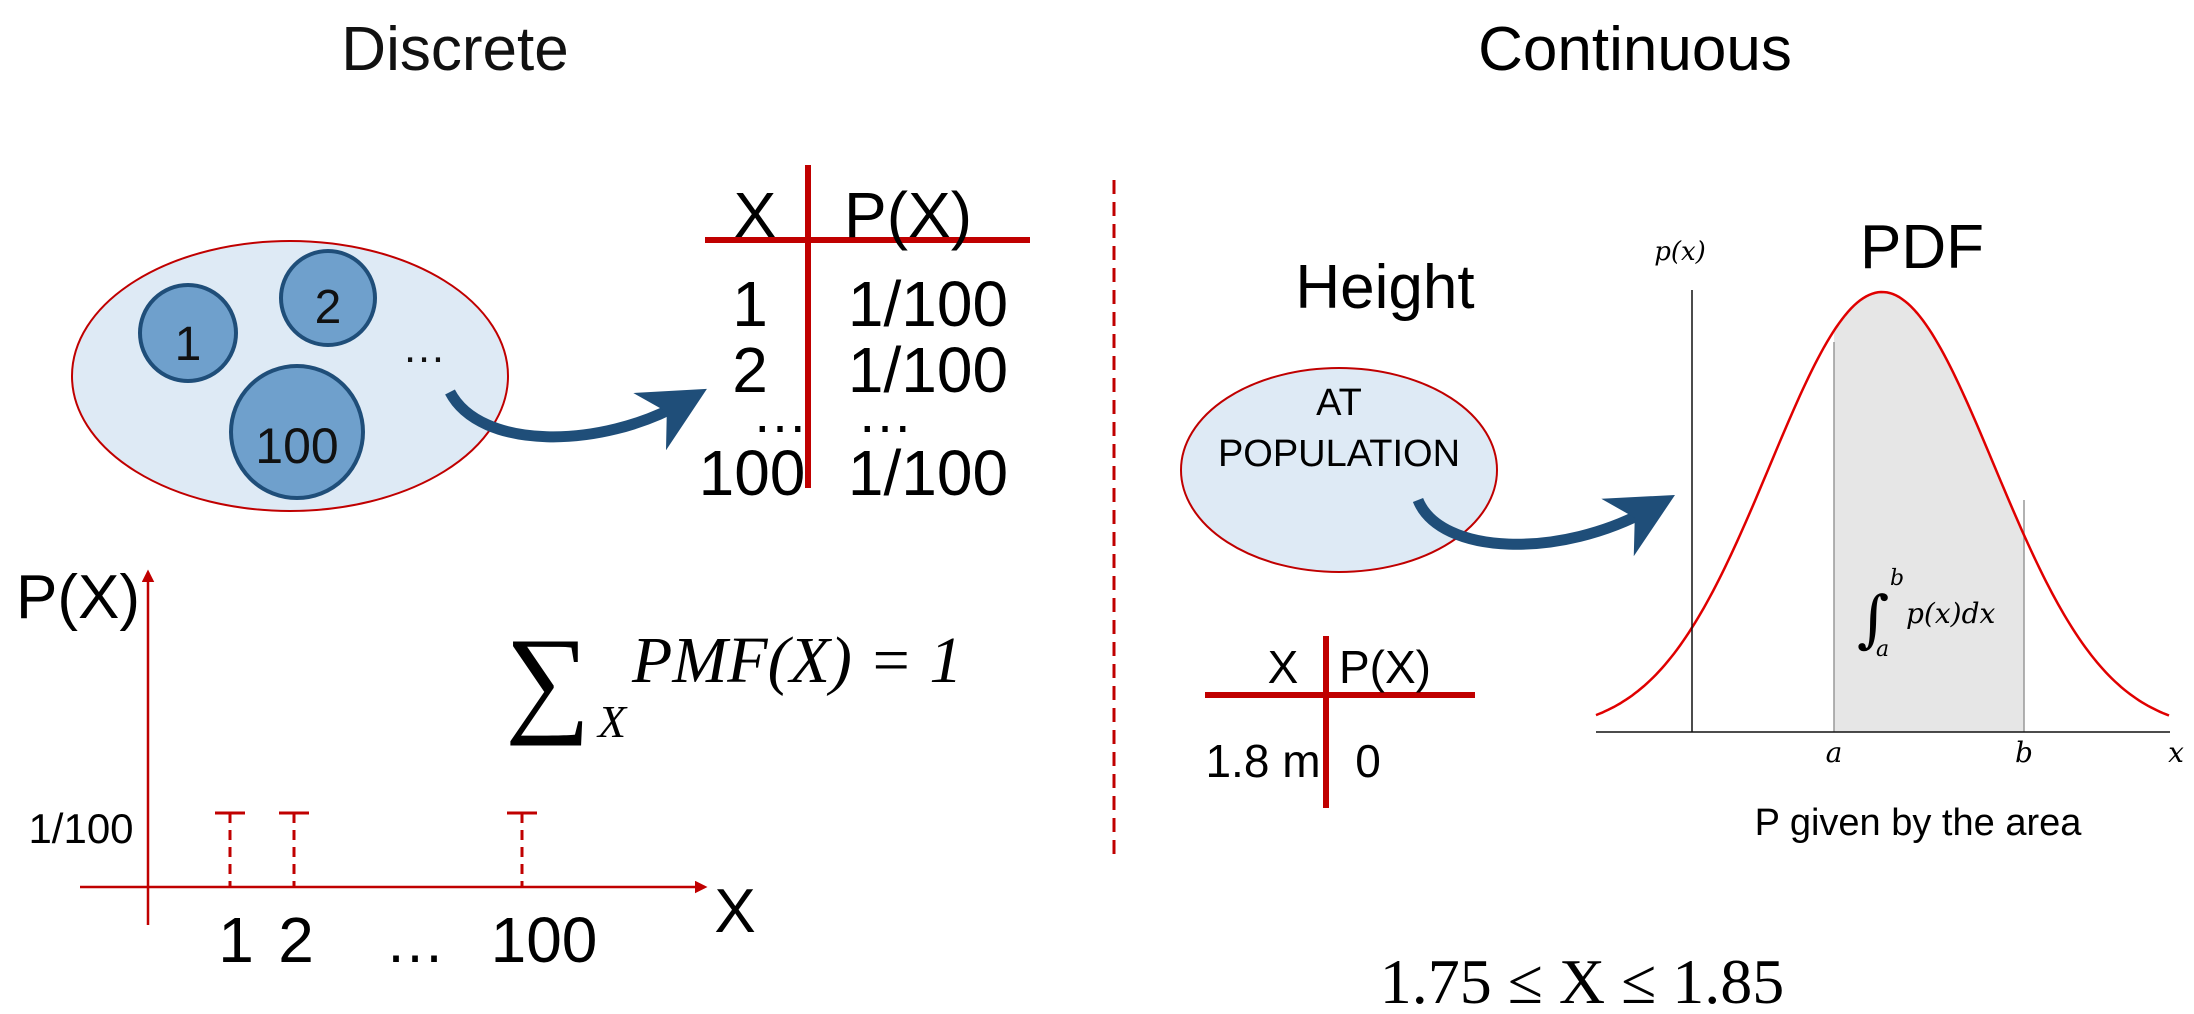  I want to click on discrete-table-row2-x: 2, so click(750, 370).